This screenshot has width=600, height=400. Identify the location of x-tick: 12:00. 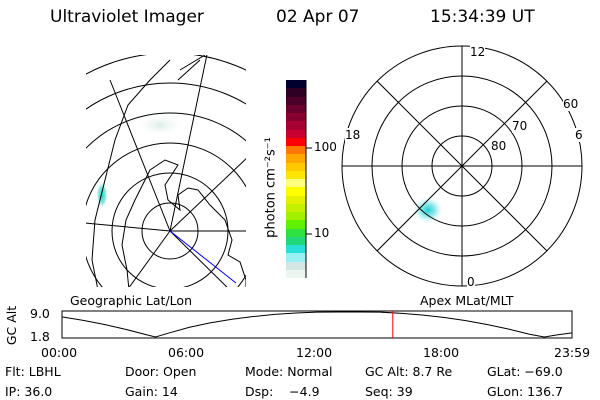
(314, 352).